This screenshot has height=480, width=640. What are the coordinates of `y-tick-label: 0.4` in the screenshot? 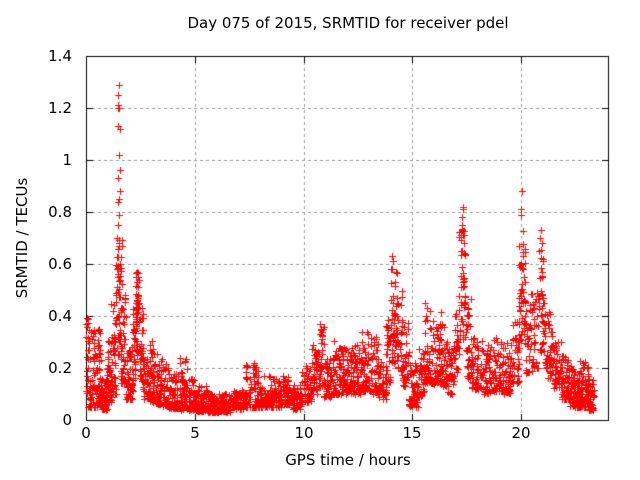 It's located at (60, 316).